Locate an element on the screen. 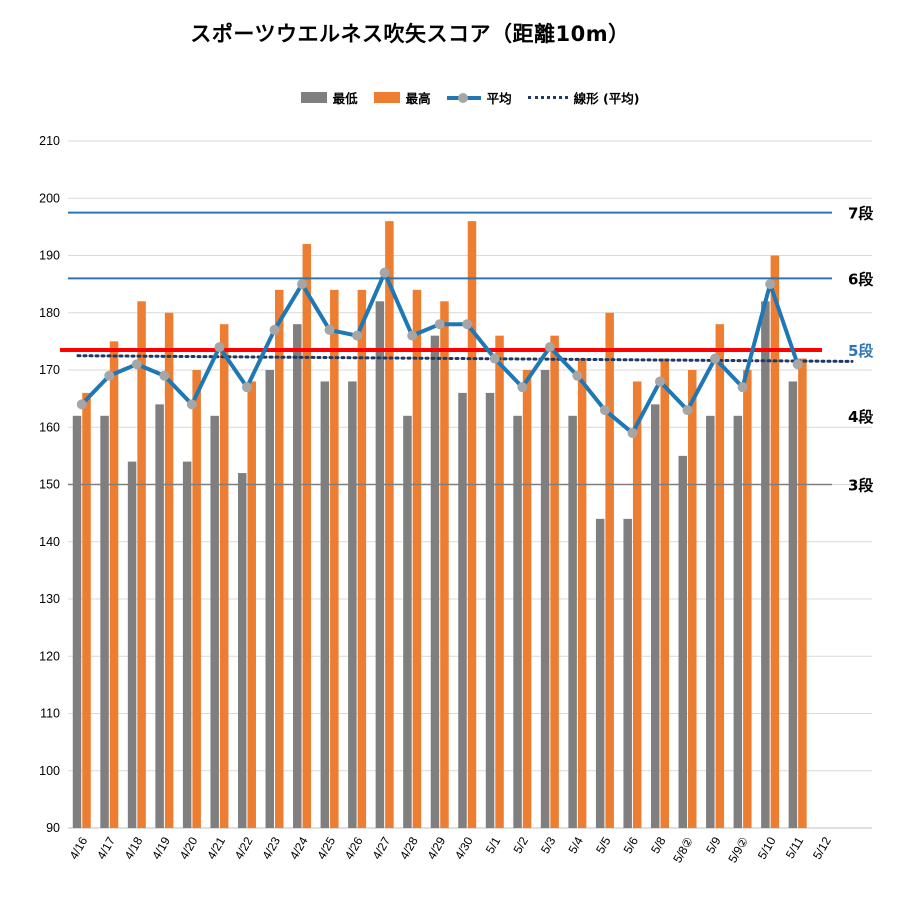 This screenshot has width=900, height=900. chart-title: スポーツウエルネス吹矢スコア（距離10m） is located at coordinates (410, 34).